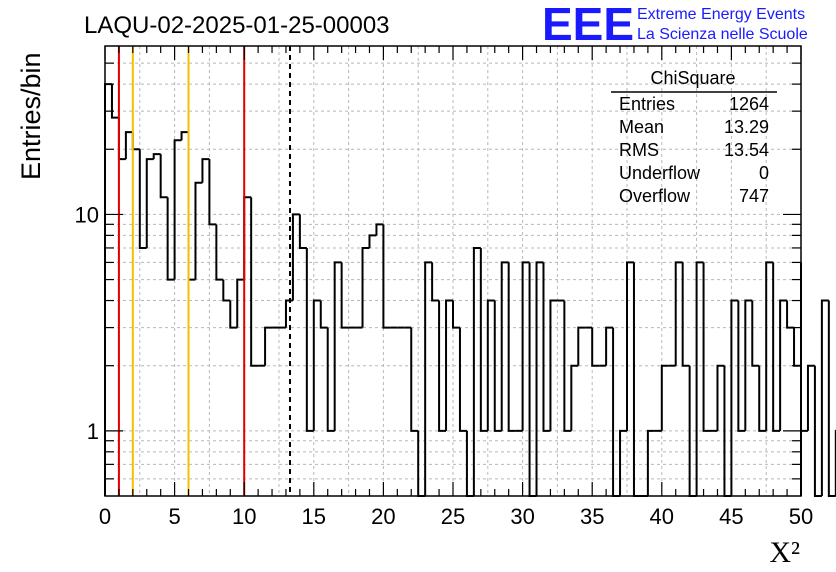 The width and height of the screenshot is (836, 572). What do you see at coordinates (749, 104) in the screenshot?
I see `stats-value: 1264` at bounding box center [749, 104].